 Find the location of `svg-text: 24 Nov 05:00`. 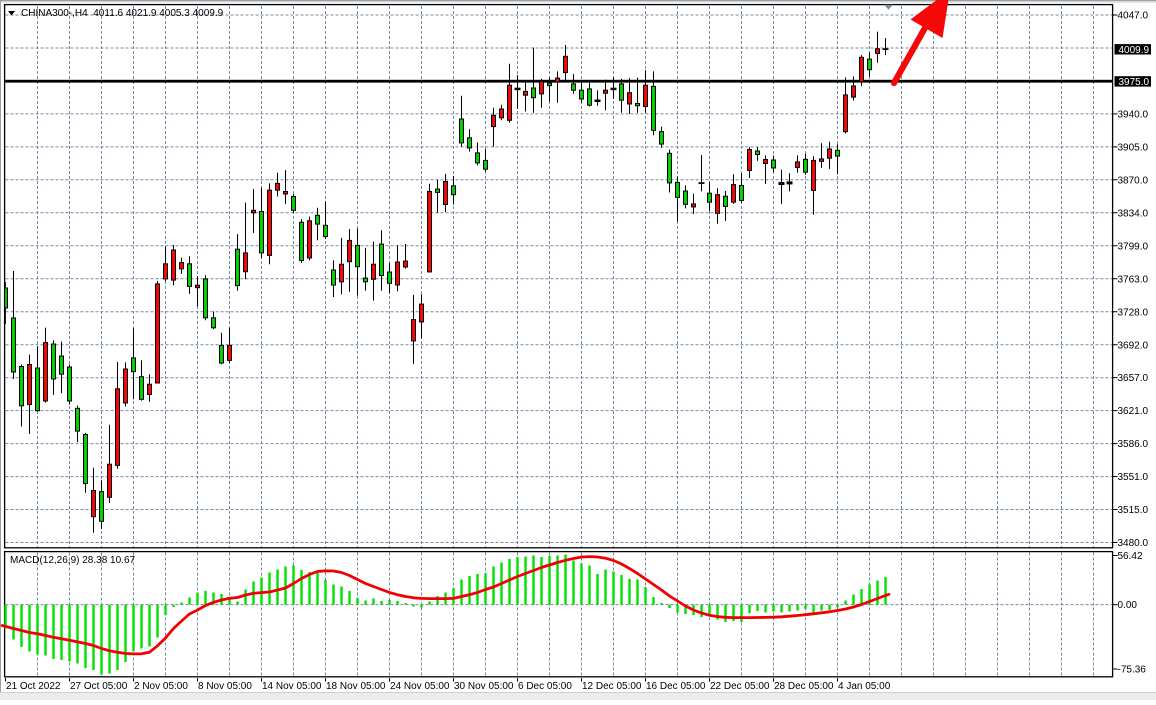

svg-text: 24 Nov 05:00 is located at coordinates (420, 686).